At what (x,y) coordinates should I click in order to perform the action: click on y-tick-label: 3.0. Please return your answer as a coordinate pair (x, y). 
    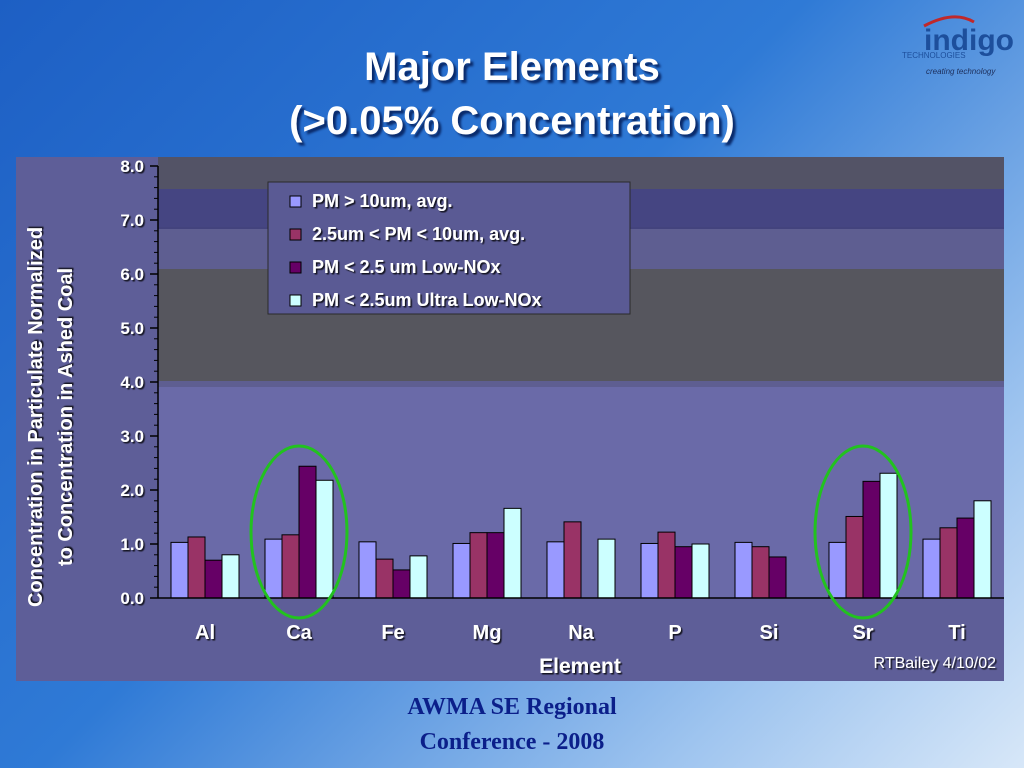
    Looking at the image, I should click on (132, 436).